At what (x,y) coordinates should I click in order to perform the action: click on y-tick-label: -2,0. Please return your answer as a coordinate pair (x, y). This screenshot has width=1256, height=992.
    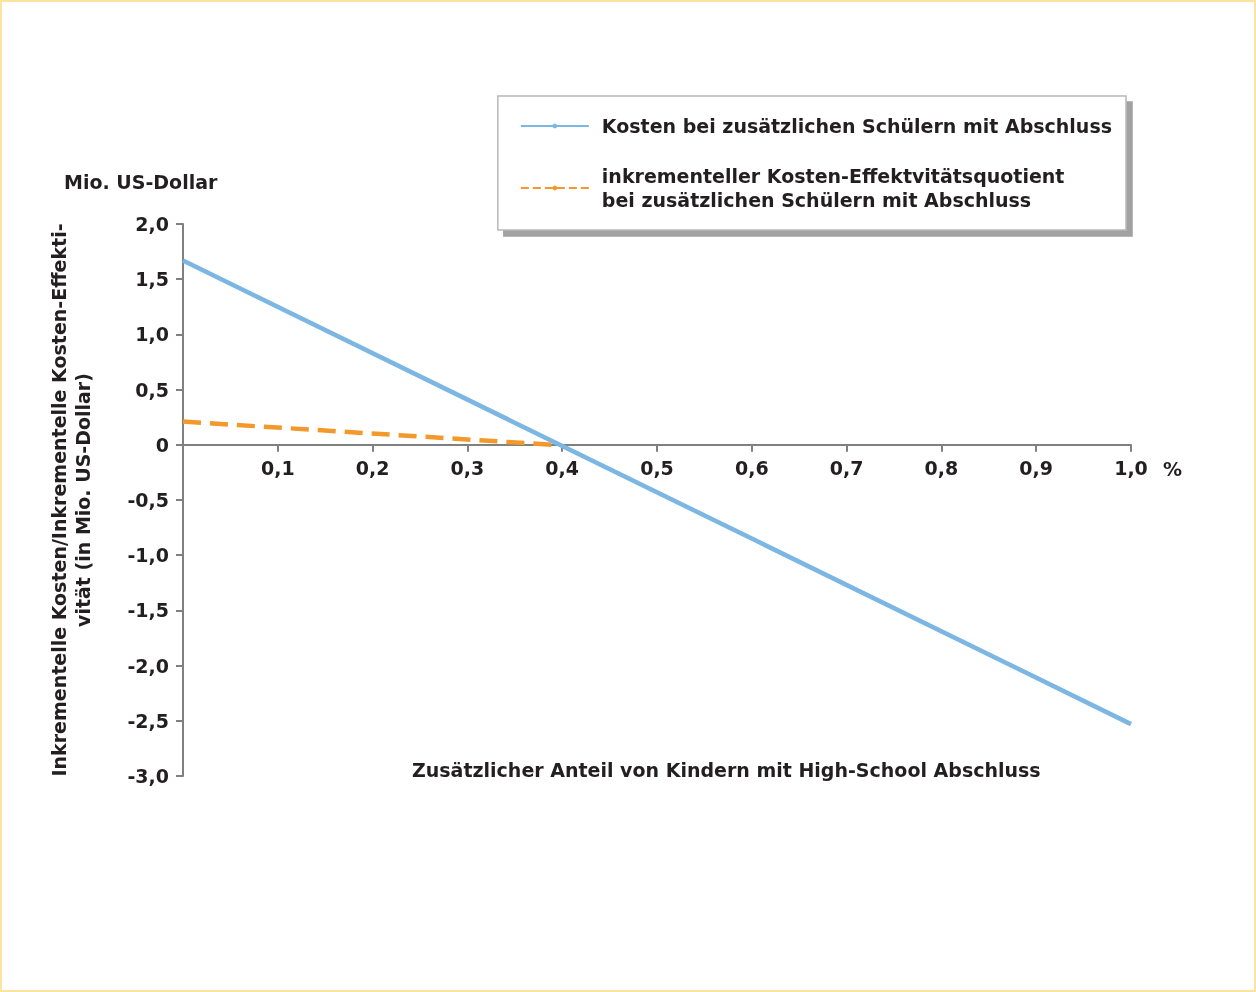
    Looking at the image, I should click on (148, 665).